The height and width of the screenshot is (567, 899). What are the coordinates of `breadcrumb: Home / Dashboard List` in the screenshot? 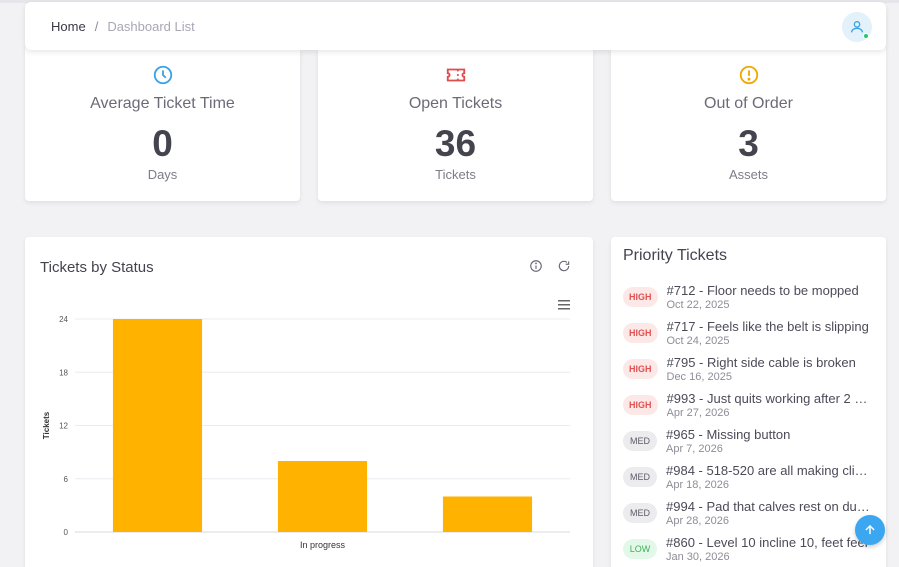 It's located at (123, 26).